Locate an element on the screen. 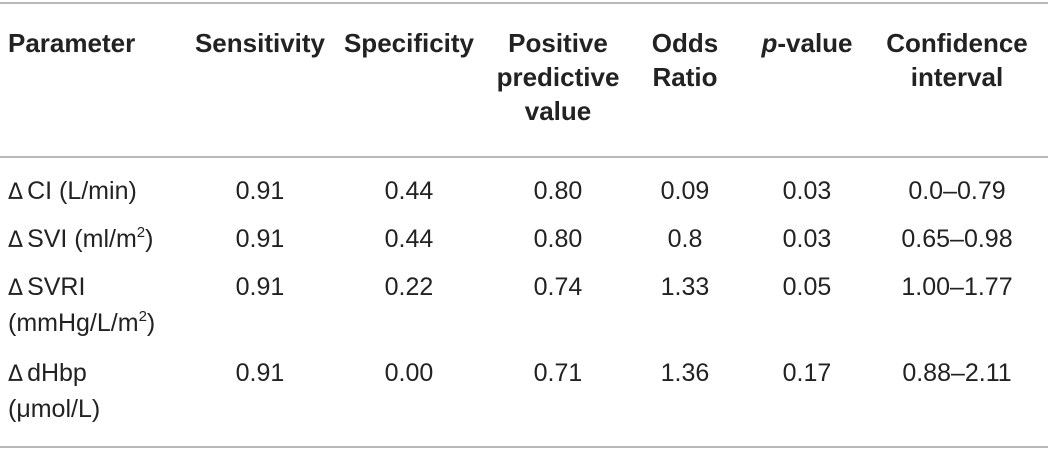 The image size is (1048, 454). table-row-3-parameter: Δ SVRI (mmHg/L/m2) is located at coordinates (108, 305).